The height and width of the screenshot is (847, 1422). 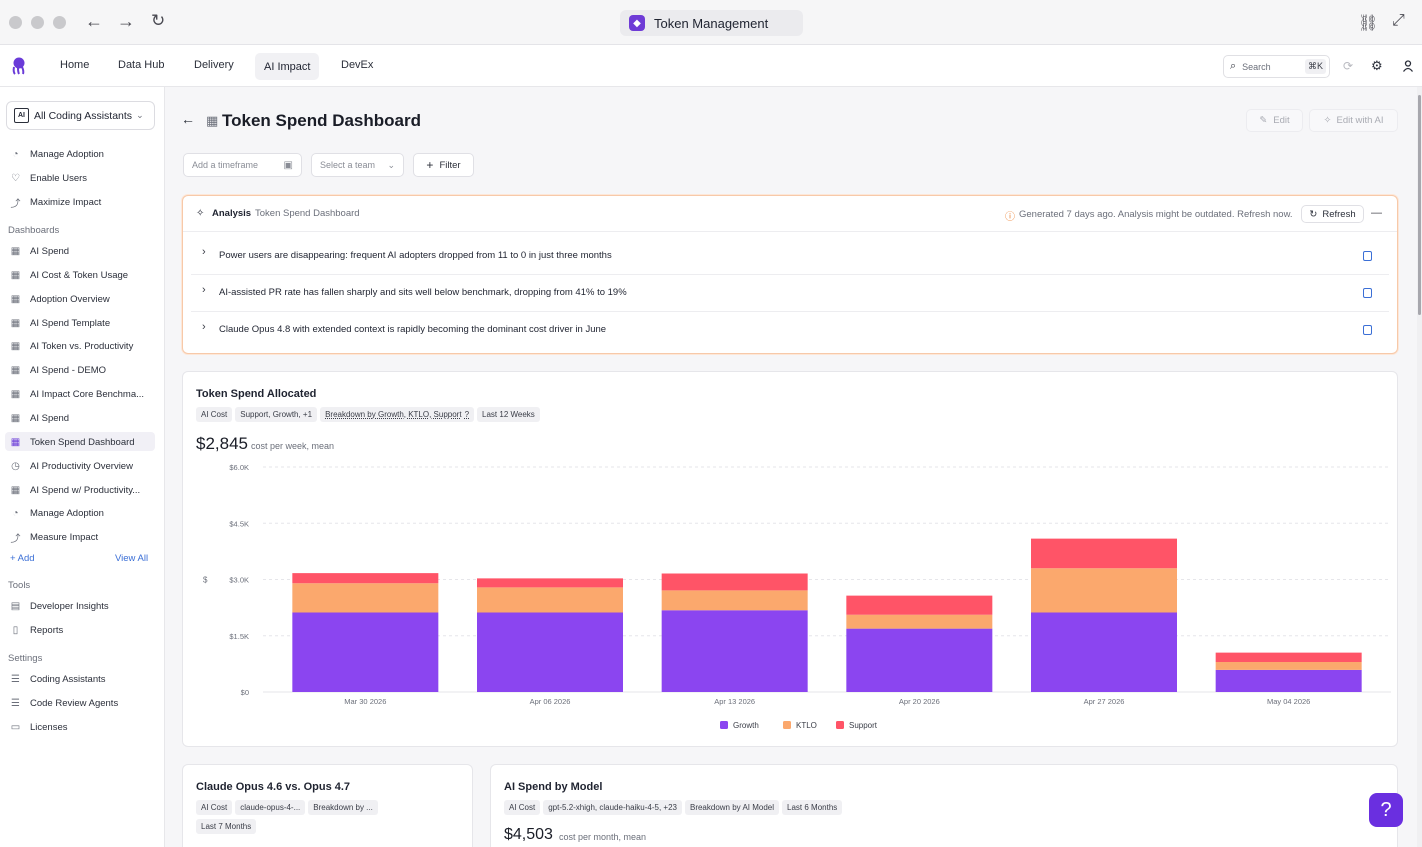 What do you see at coordinates (1419, 205) in the screenshot?
I see `scrollbar-thumb` at bounding box center [1419, 205].